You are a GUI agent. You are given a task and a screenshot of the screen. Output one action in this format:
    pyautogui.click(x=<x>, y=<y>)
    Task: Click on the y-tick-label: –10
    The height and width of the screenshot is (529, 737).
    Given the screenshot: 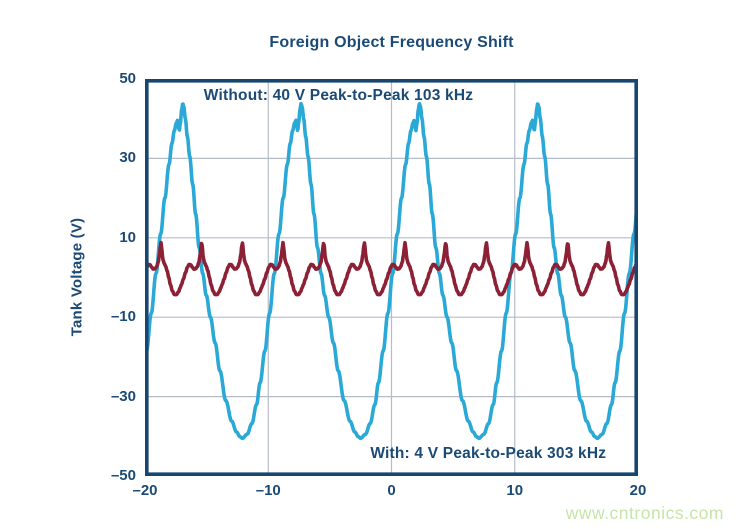 What is the action you would take?
    pyautogui.click(x=123, y=317)
    